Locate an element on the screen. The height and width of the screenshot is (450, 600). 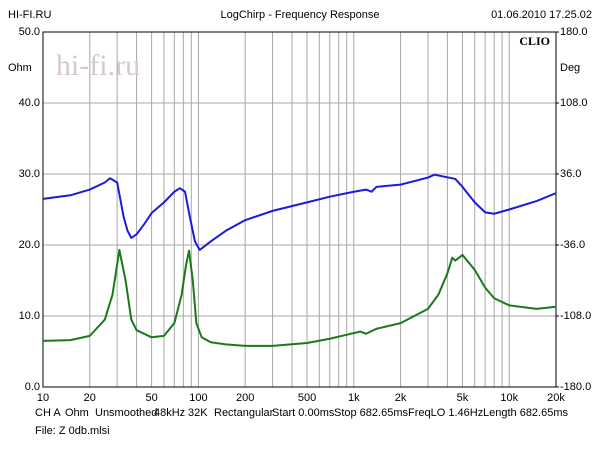
status-item: 48kHz is located at coordinates (169, 413).